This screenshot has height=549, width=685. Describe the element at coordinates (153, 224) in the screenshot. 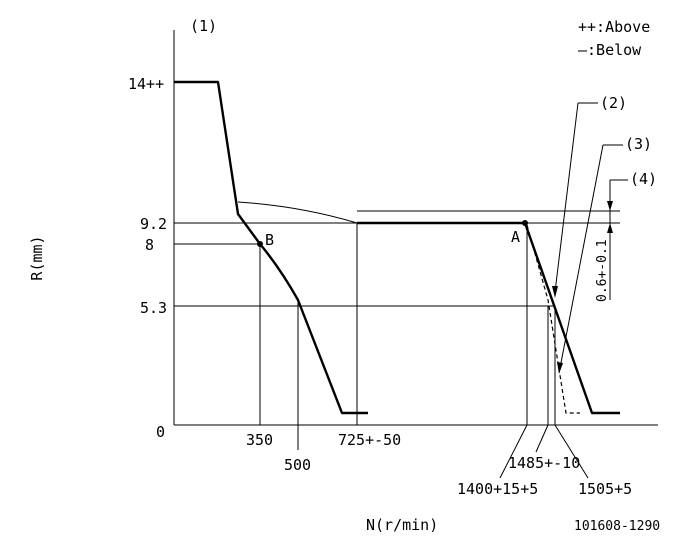

I see `y-tick-9-2: 9.2` at that location.